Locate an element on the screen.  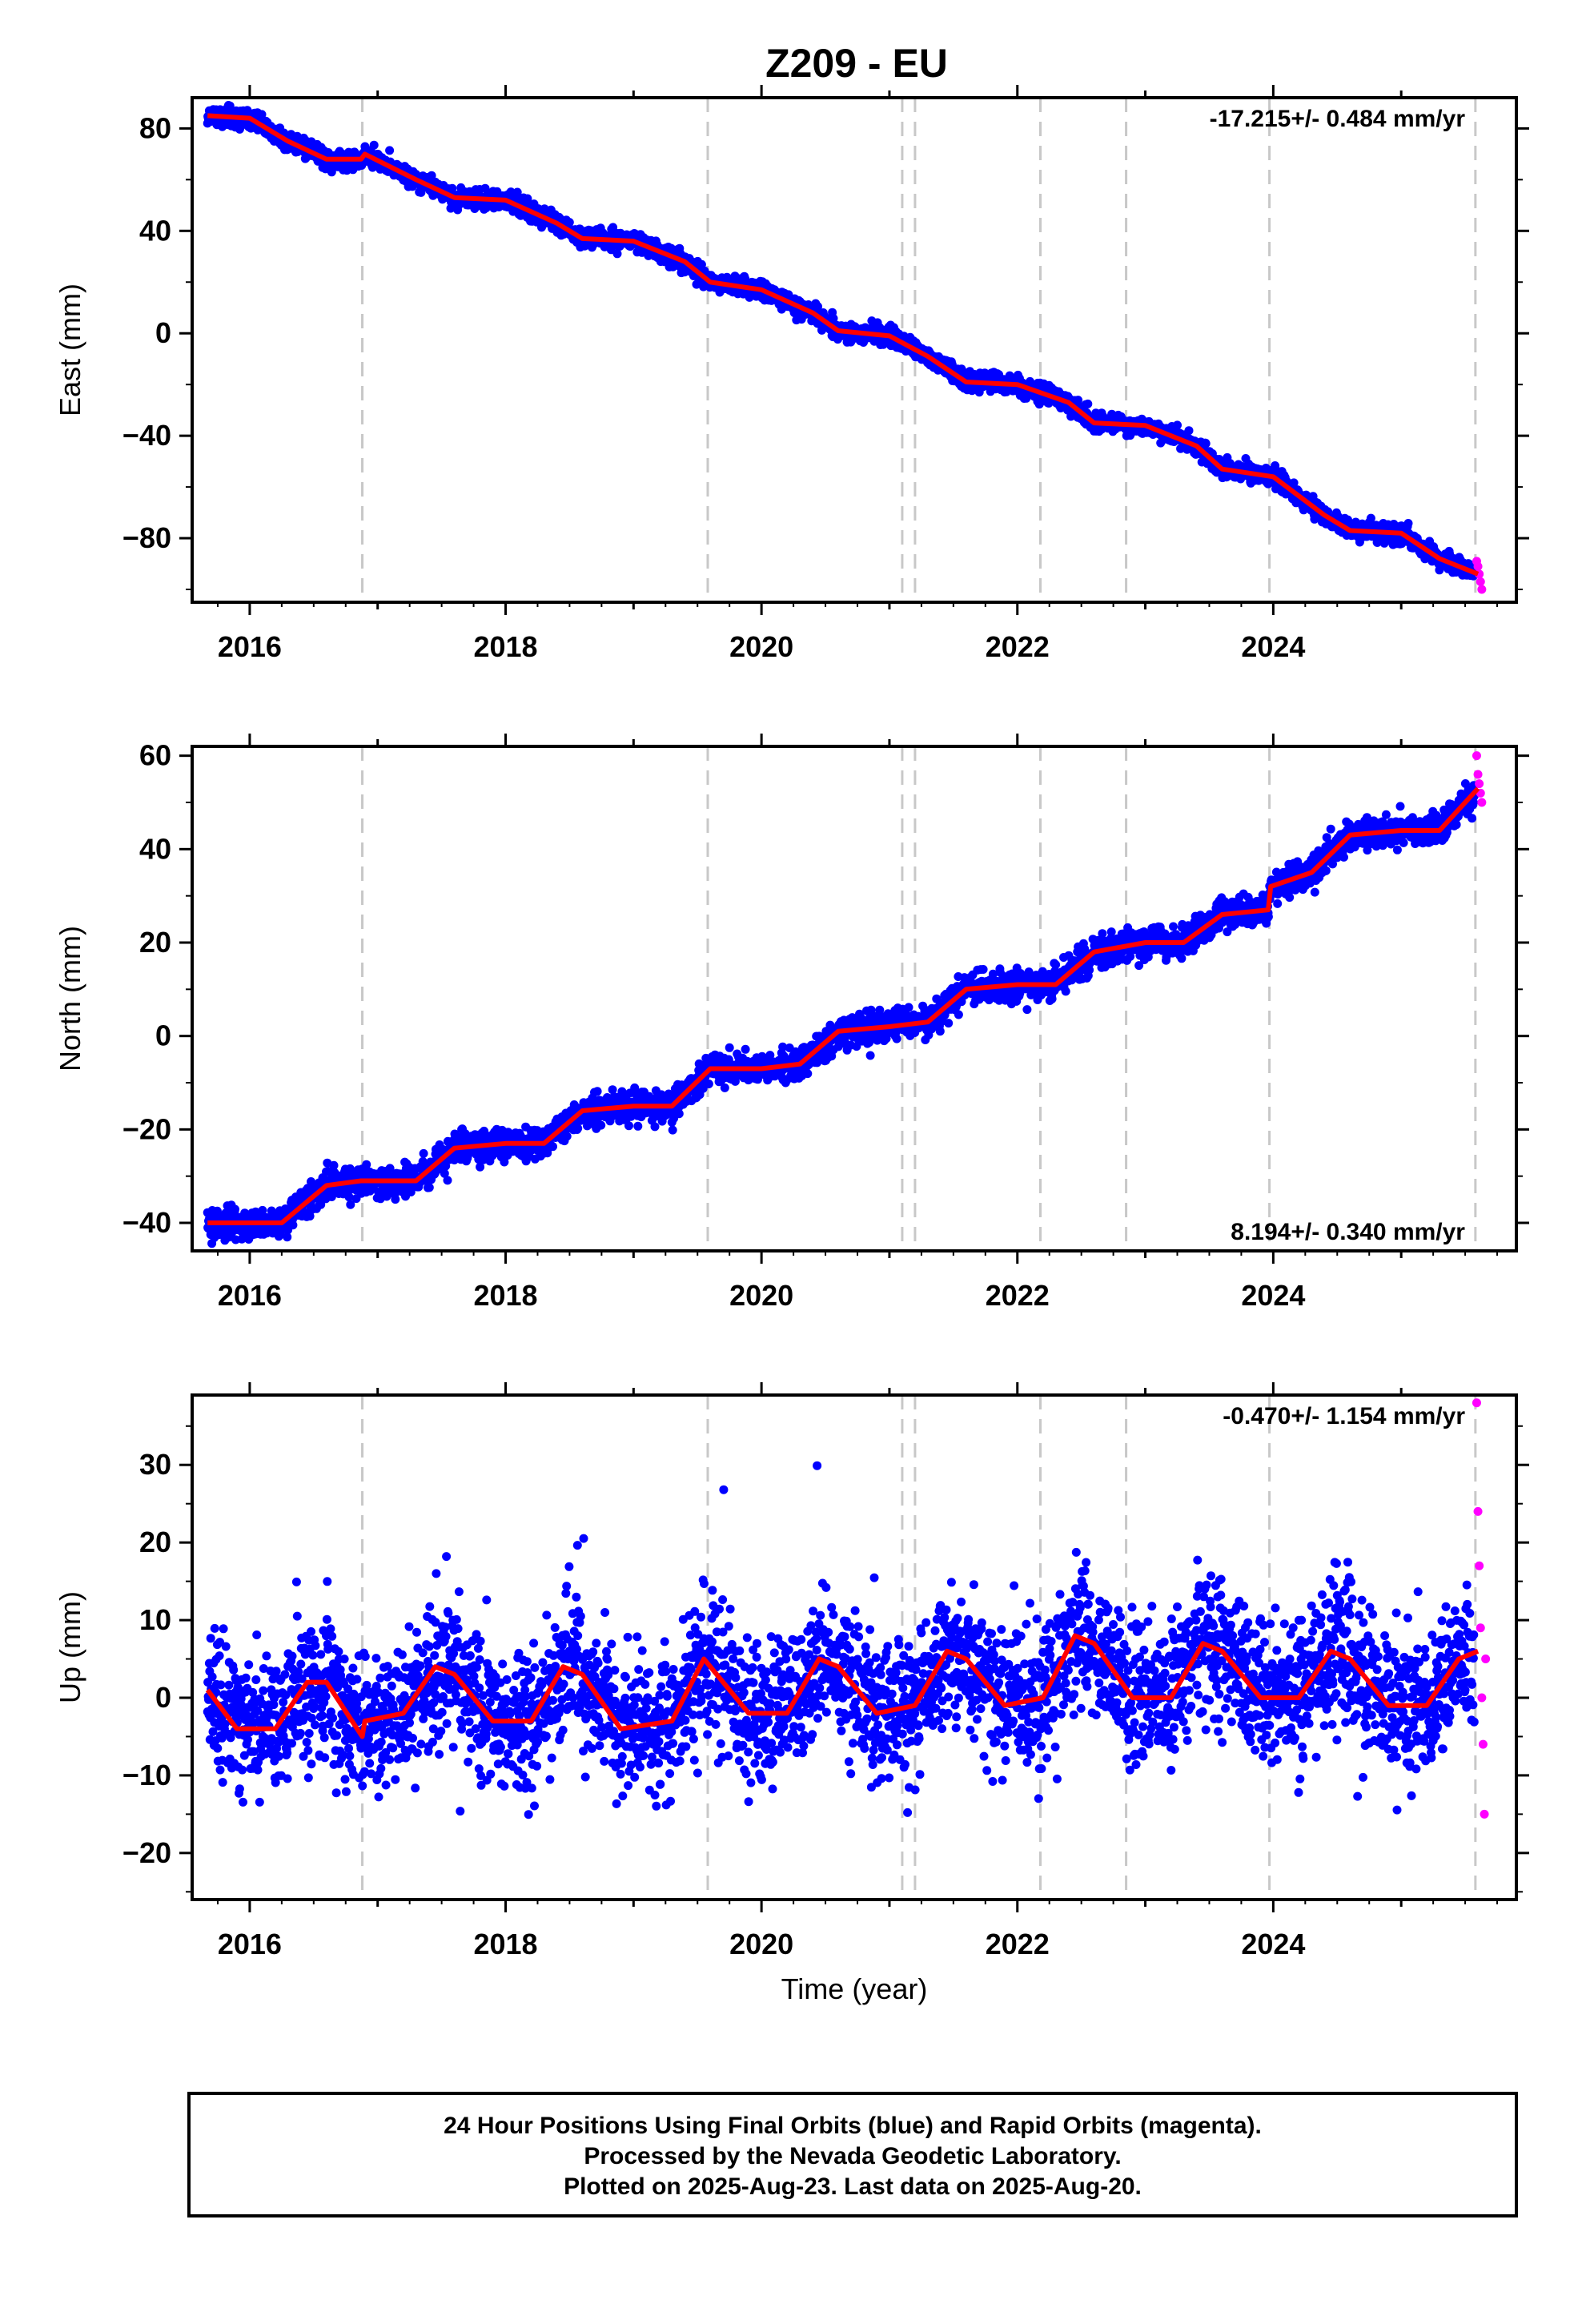
y-tick-label: 40 is located at coordinates (155, 230).